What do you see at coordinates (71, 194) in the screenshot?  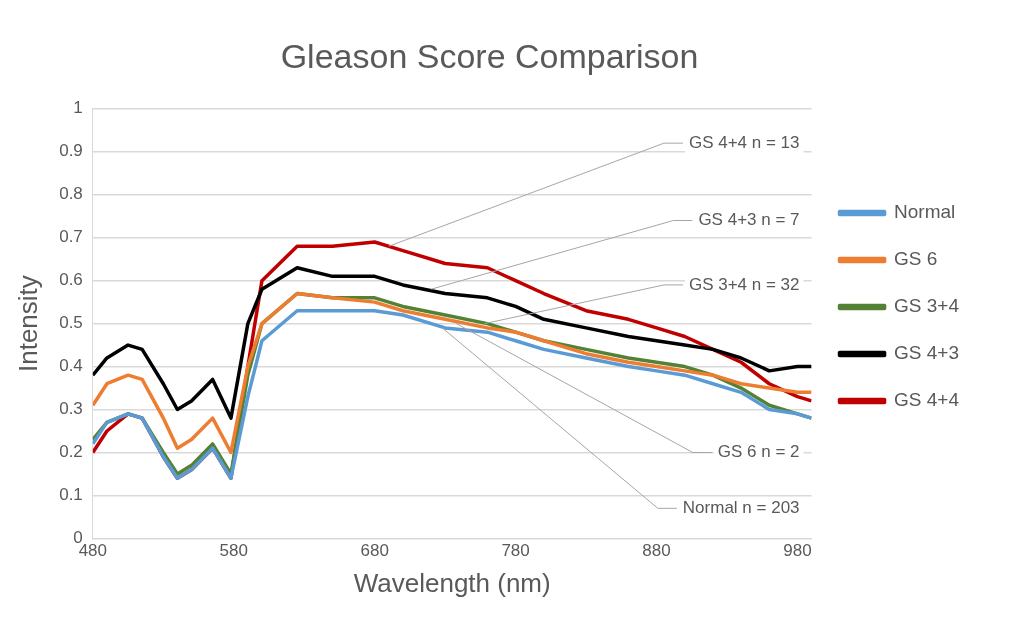 I see `y-tick-label: 0.8` at bounding box center [71, 194].